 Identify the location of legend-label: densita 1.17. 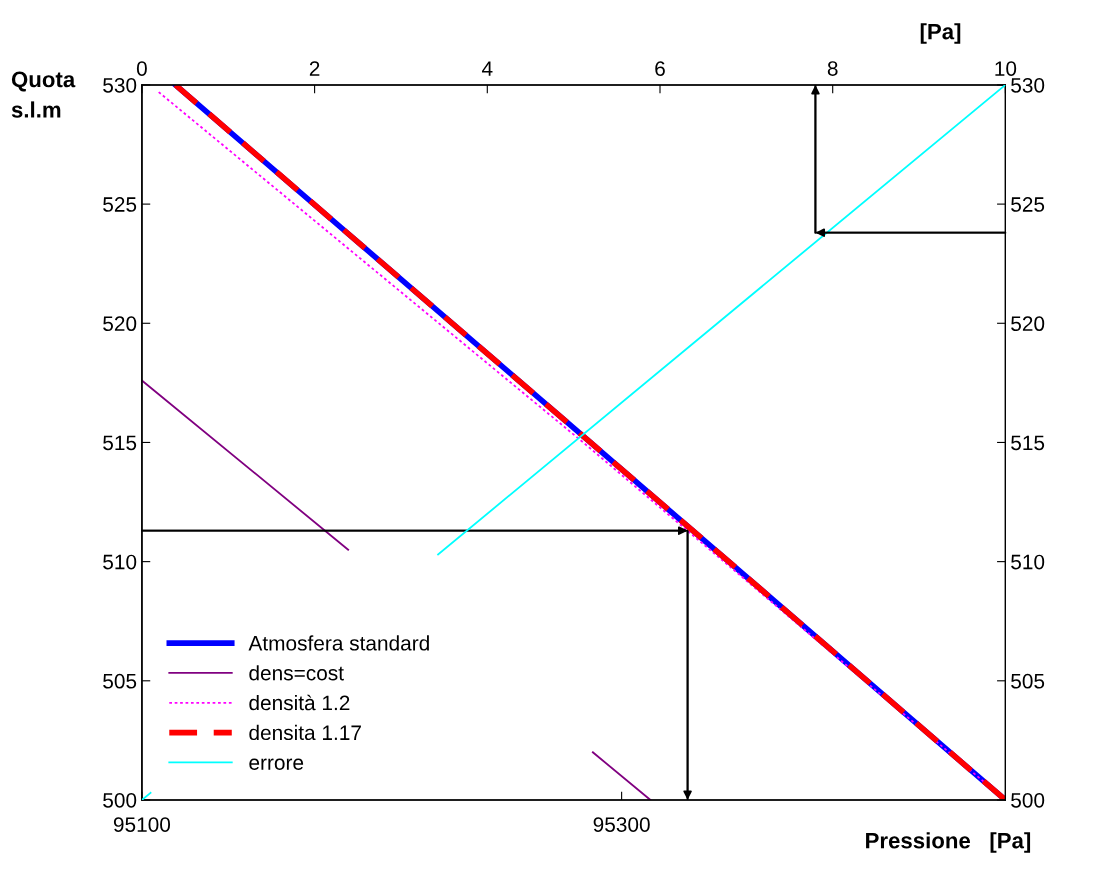
(305, 732).